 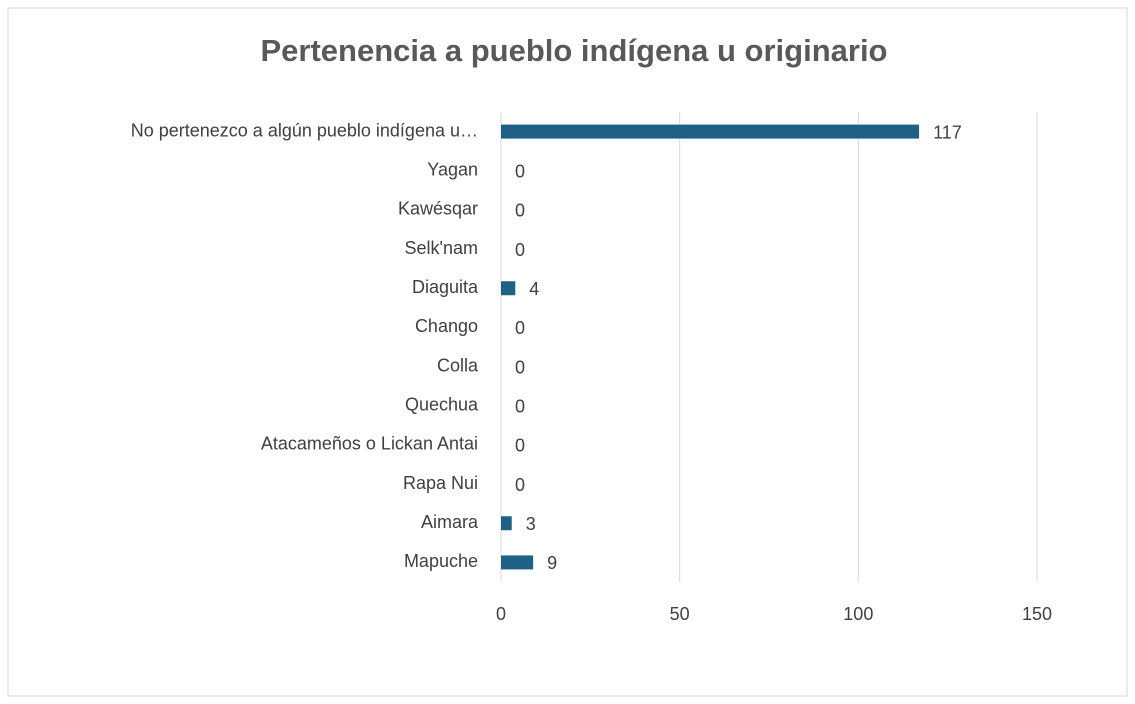 I want to click on data-label: 117, so click(x=947, y=132).